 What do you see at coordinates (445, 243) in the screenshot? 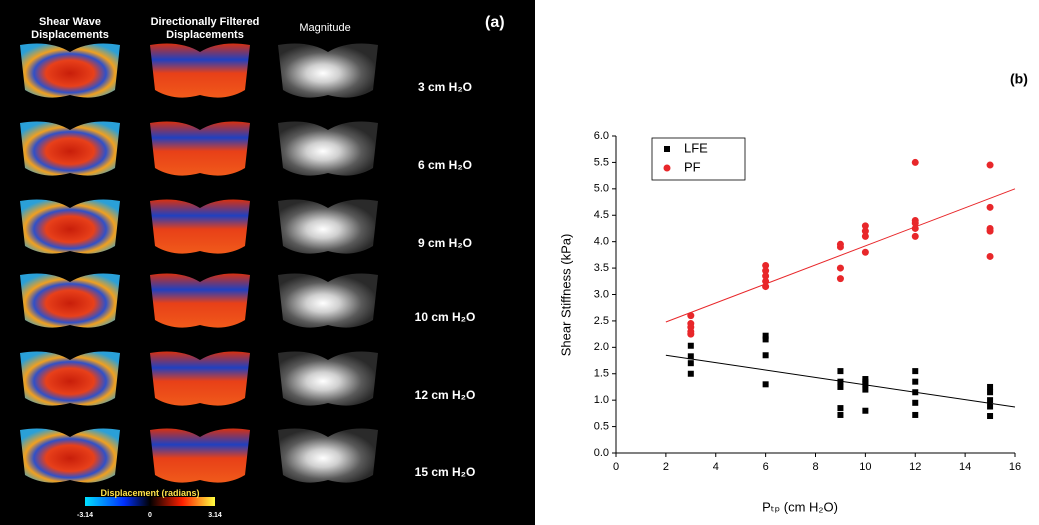
I see `row-label: 9 cm H₂O` at bounding box center [445, 243].